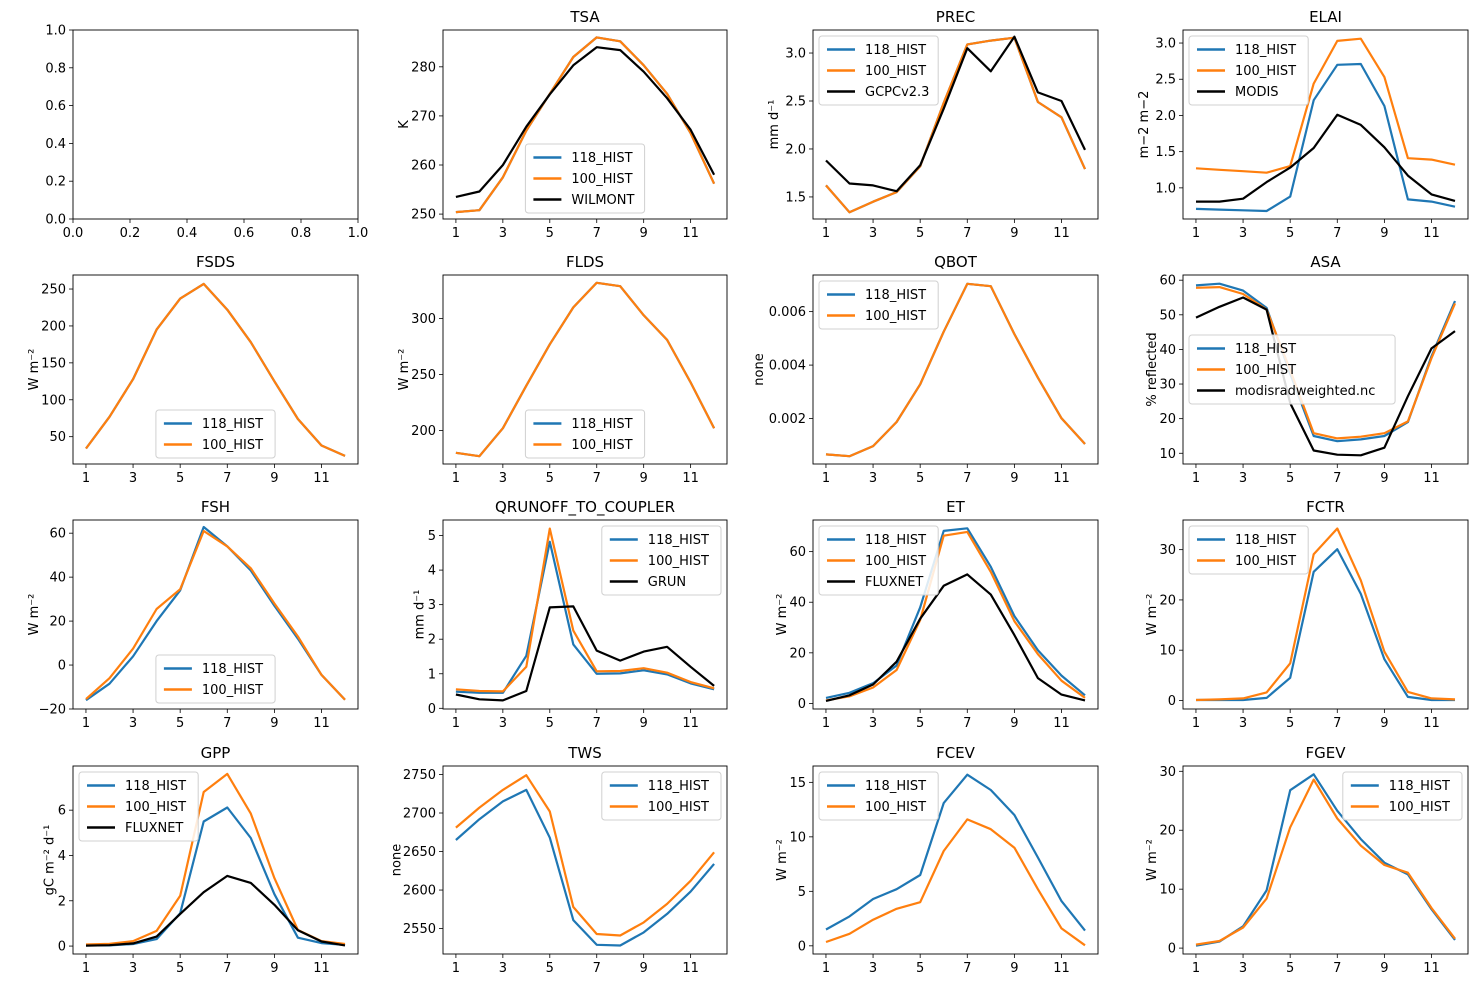 The height and width of the screenshot is (988, 1478). I want to click on subplot-title: FCEV, so click(956, 753).